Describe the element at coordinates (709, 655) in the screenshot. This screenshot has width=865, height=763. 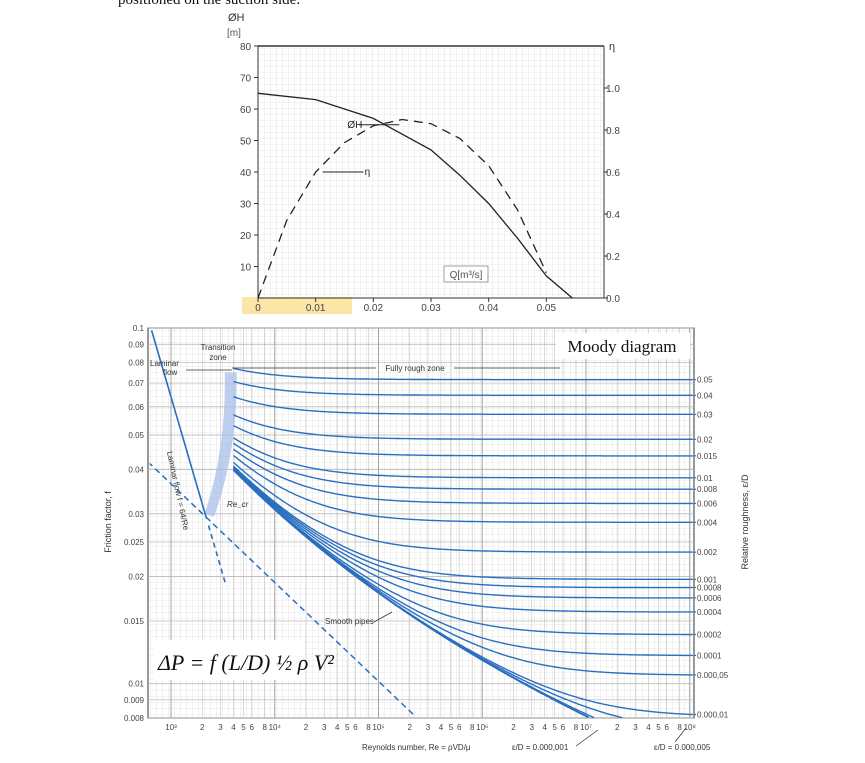
I see `moody-roughness-label: 0.0001` at that location.